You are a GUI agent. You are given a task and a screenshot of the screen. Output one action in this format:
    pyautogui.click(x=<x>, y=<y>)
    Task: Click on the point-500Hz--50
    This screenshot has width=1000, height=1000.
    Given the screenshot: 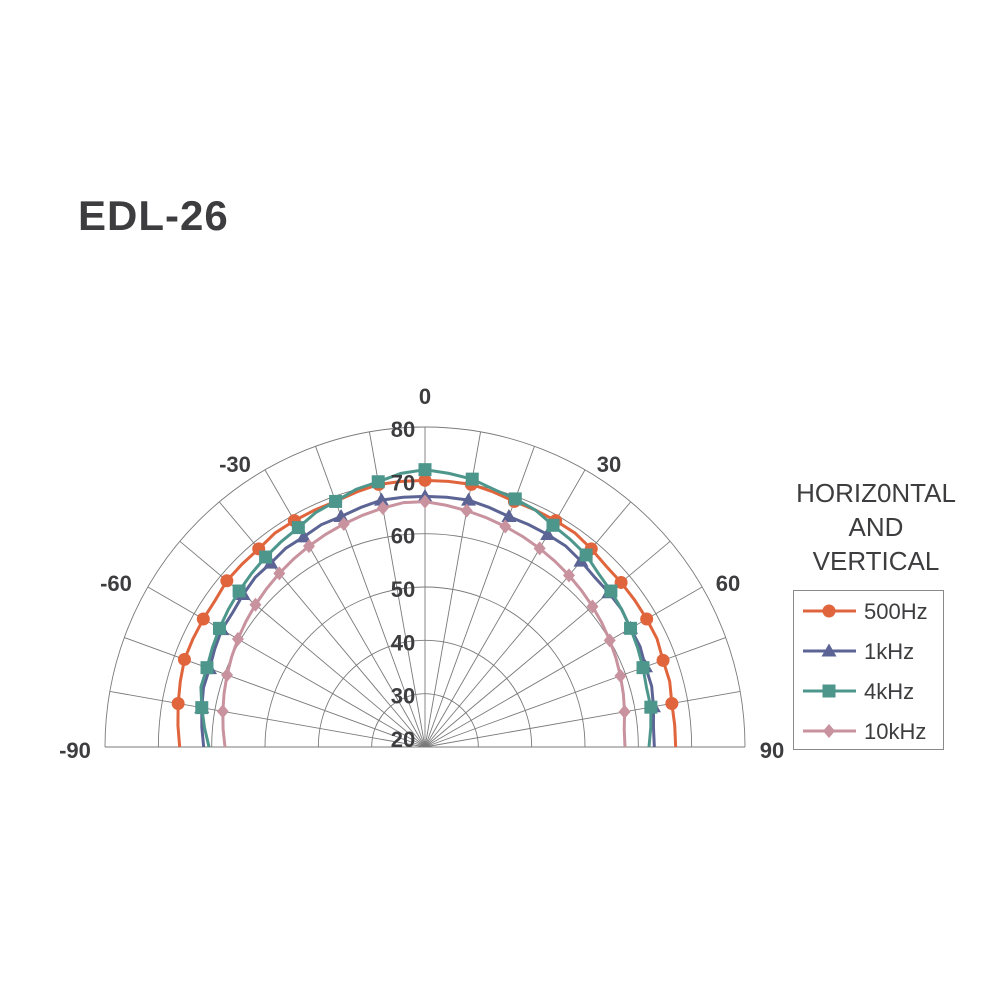 What is the action you would take?
    pyautogui.click(x=227, y=581)
    